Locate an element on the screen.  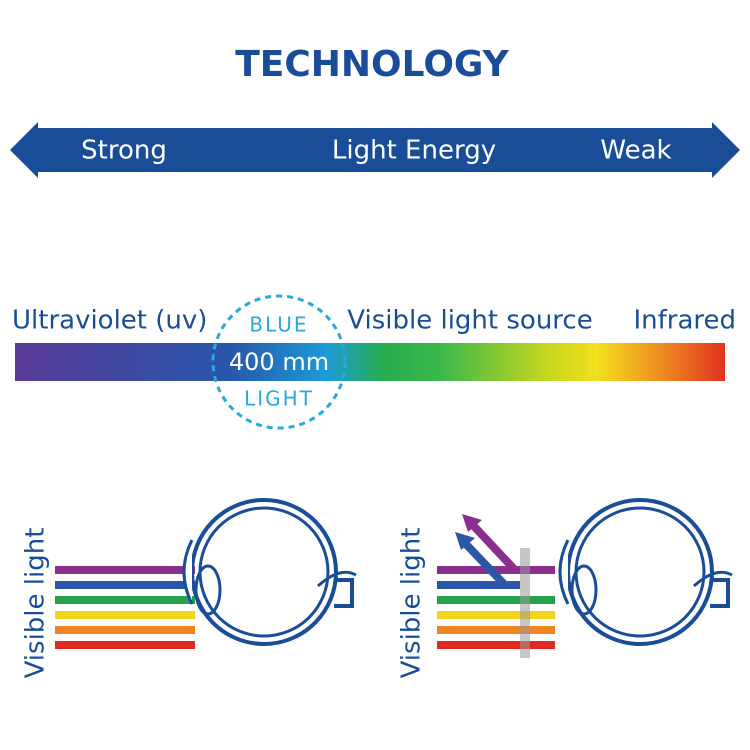
arrow-label: Weak is located at coordinates (635, 151).